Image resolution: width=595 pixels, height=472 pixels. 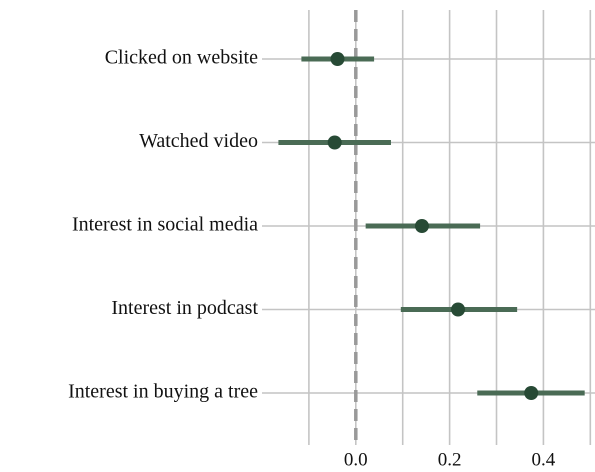 What do you see at coordinates (356, 459) in the screenshot?
I see `x-tick-label: 0.0` at bounding box center [356, 459].